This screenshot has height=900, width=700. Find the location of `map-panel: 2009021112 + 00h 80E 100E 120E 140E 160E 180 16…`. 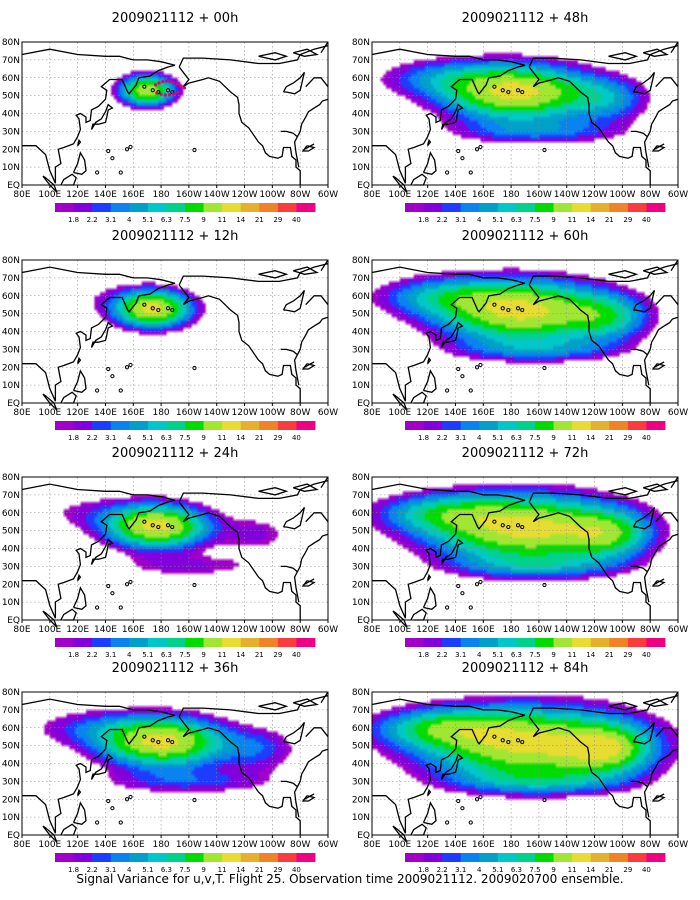

map-panel: 2009021112 + 00h 80E 100E 120E 140E 160E 180 16… is located at coordinates (170, 117).